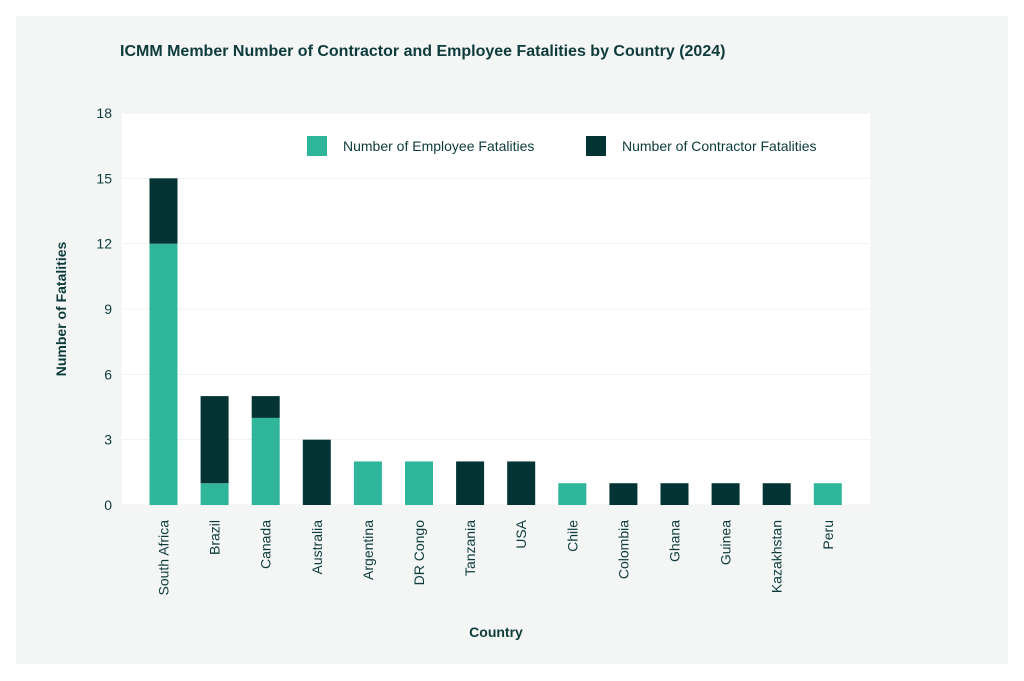  I want to click on x-tick-label: Chile, so click(572, 536).